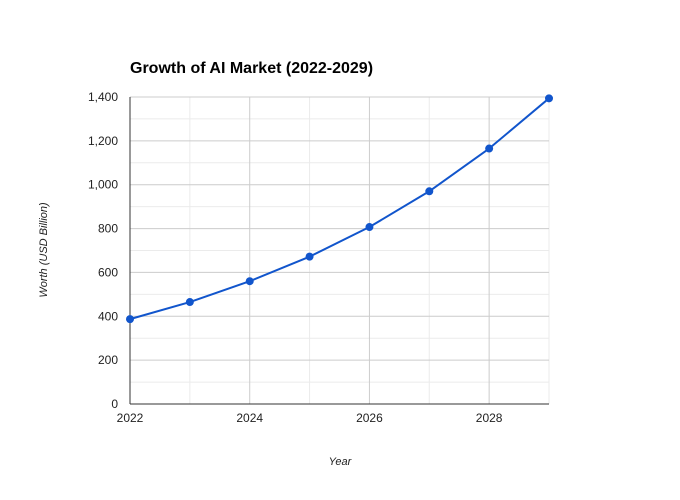 The height and width of the screenshot is (500, 680). What do you see at coordinates (108, 272) in the screenshot?
I see `y-tick-label: 600` at bounding box center [108, 272].